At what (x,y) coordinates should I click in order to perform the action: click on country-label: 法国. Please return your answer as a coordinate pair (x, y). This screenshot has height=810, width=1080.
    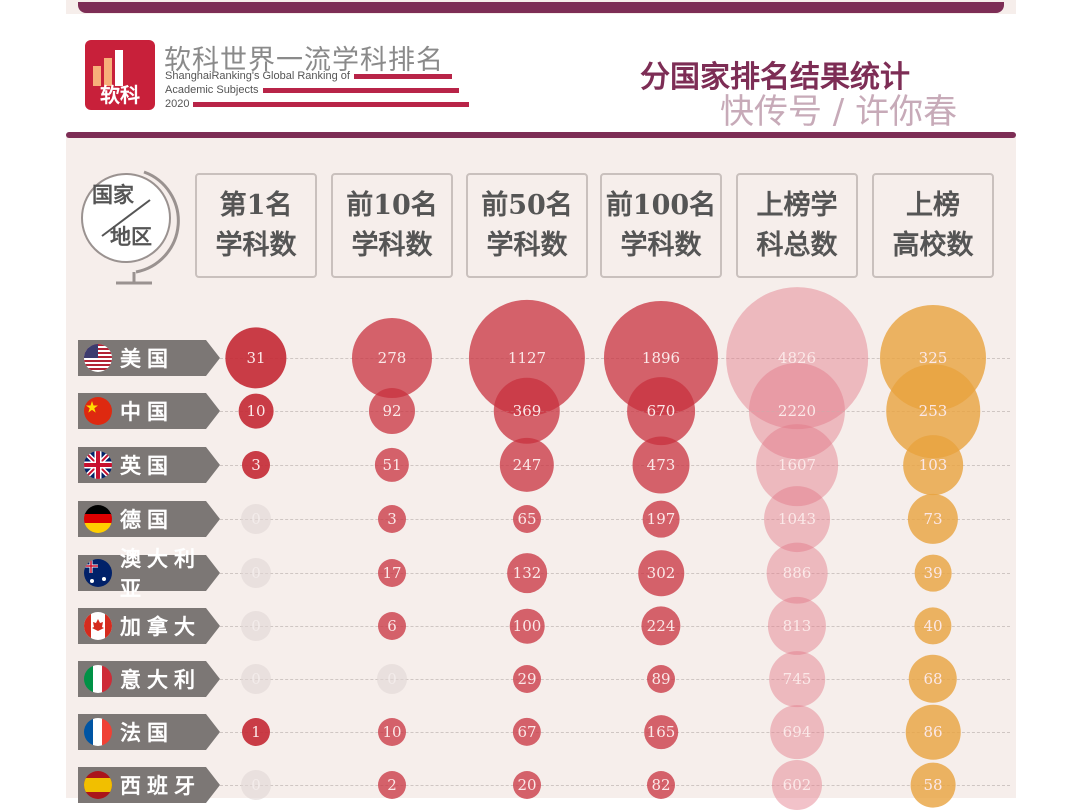
    Looking at the image, I should click on (149, 732).